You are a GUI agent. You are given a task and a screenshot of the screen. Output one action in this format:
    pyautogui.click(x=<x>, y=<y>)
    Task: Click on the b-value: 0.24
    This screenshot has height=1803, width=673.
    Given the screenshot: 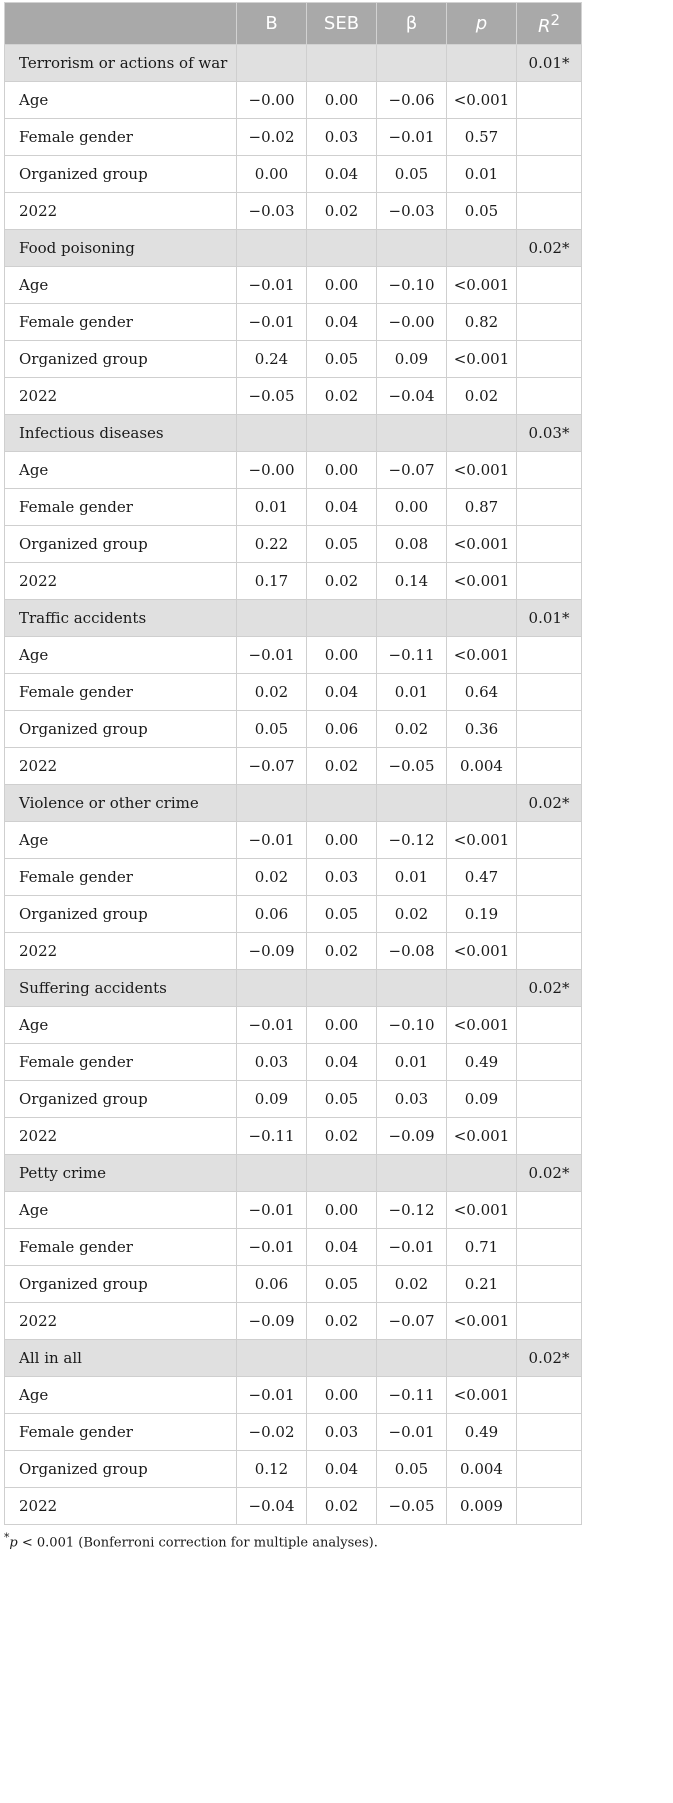 What is the action you would take?
    pyautogui.click(x=271, y=359)
    